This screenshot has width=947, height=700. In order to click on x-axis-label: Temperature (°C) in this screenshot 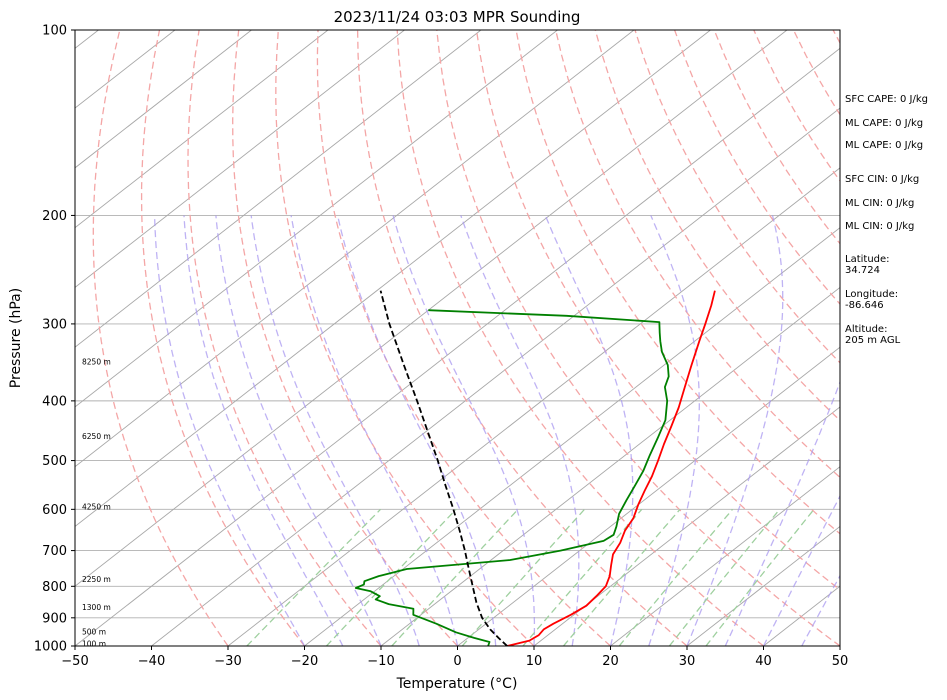, I will do `click(457, 684)`.